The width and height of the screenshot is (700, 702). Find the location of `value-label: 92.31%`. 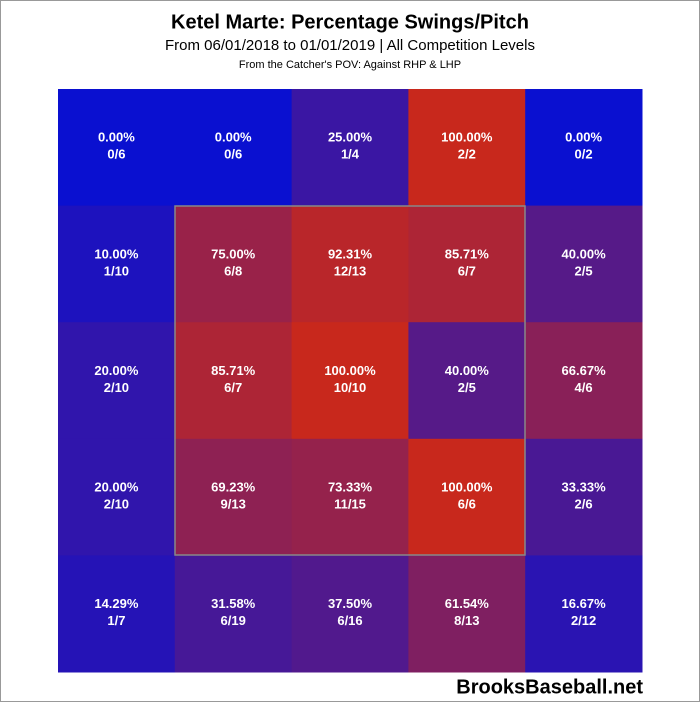

value-label: 92.31% is located at coordinates (350, 253).